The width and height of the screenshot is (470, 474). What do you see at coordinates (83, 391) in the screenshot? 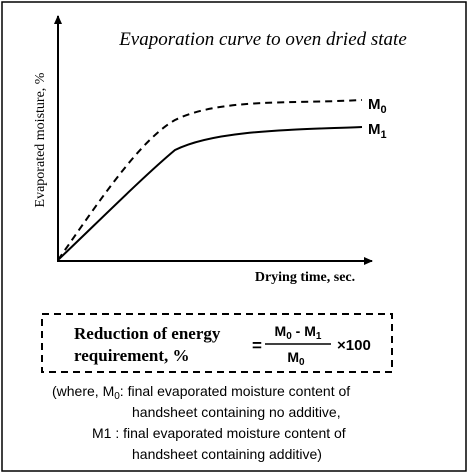
I see `note-text: (where, M` at bounding box center [83, 391].